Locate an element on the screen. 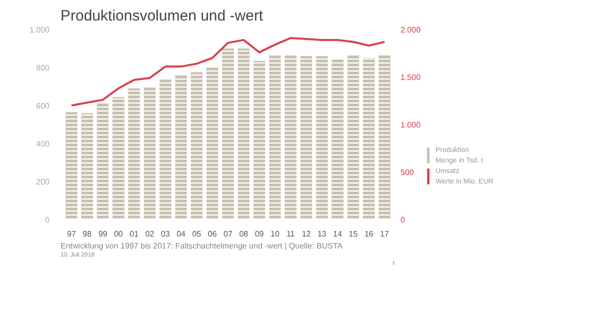  x-tick-label: 05 is located at coordinates (197, 234).